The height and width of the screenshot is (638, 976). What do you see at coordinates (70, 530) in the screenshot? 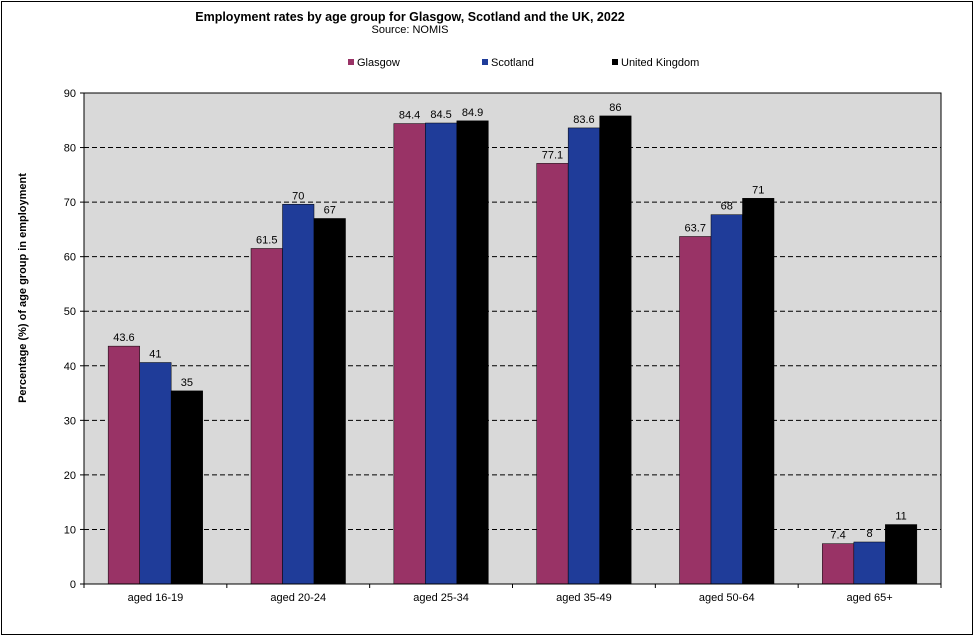
I see `y-tick-label-10: 10` at bounding box center [70, 530].